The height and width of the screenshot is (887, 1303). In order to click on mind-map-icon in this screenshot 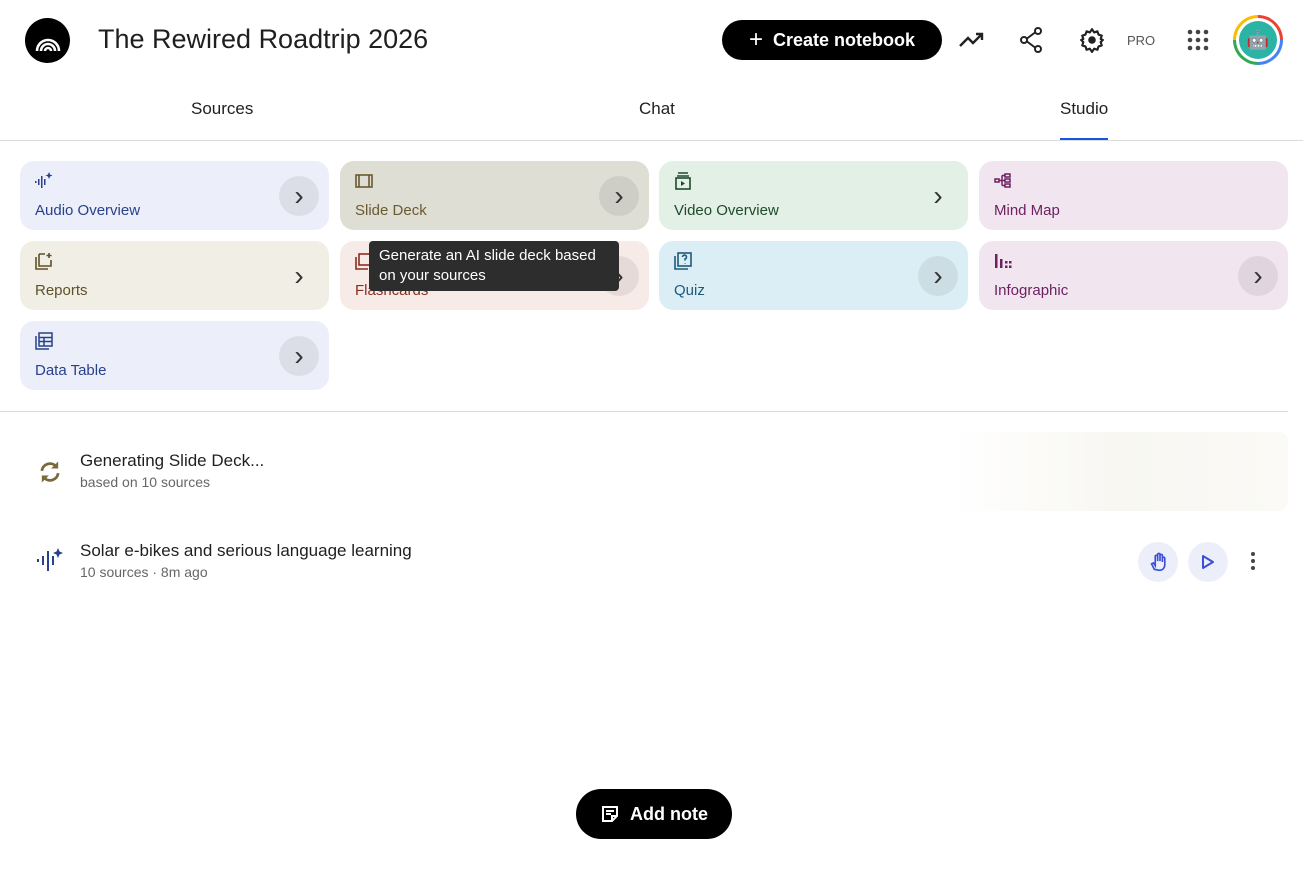, I will do `click(1003, 181)`.